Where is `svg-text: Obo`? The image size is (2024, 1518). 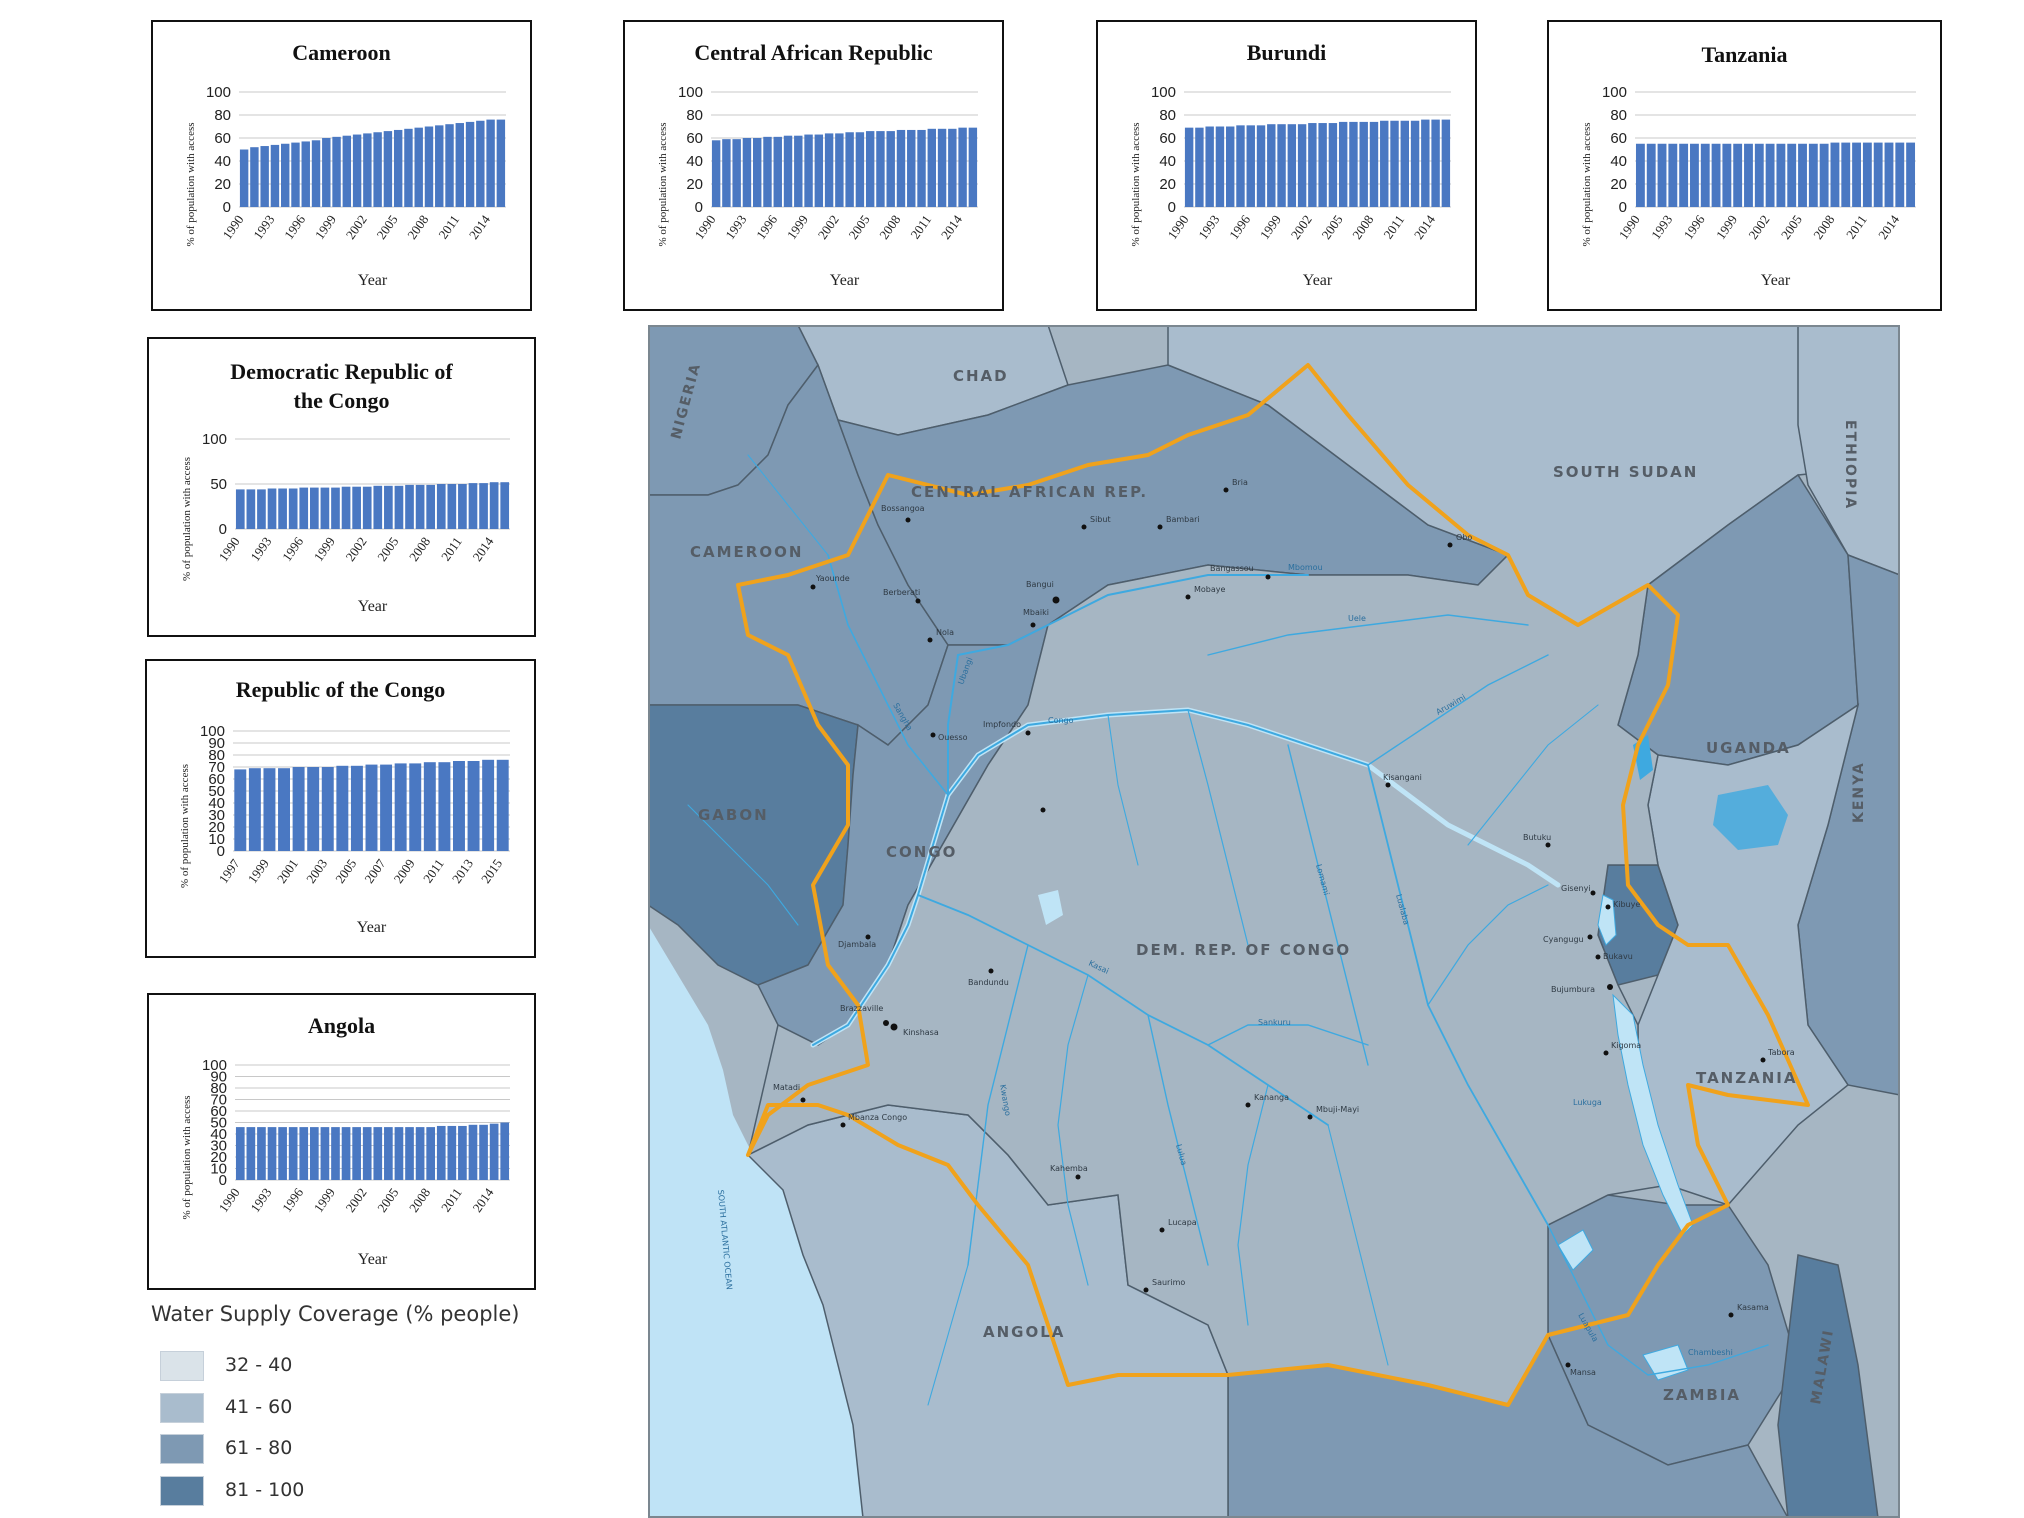
svg-text: Obo is located at coordinates (1464, 537).